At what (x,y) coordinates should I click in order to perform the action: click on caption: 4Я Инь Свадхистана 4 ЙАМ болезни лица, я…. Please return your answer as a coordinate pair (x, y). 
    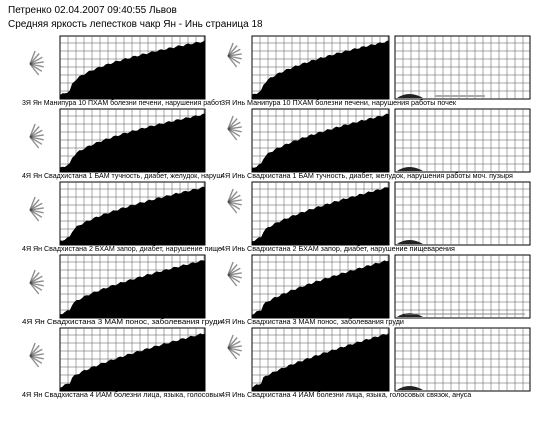
    Looking at the image, I should click on (346, 394).